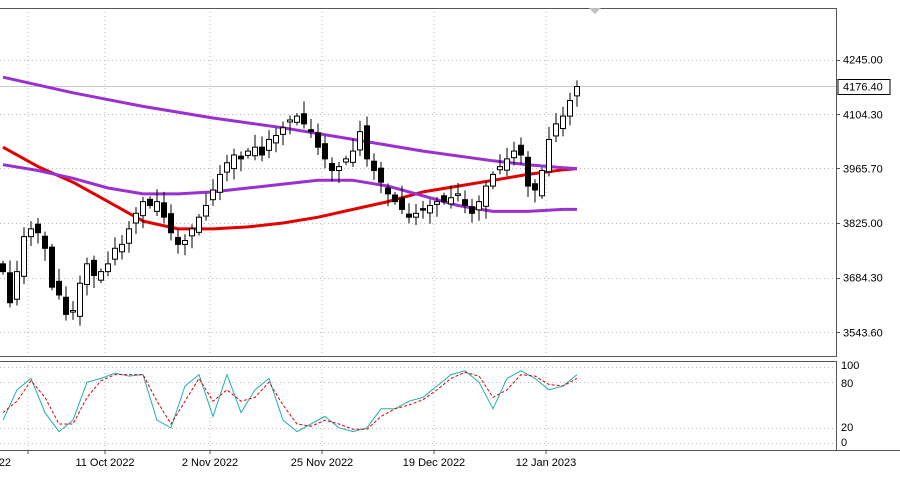 This screenshot has width=900, height=481. I want to click on oscillator-tick-label: 20, so click(847, 428).